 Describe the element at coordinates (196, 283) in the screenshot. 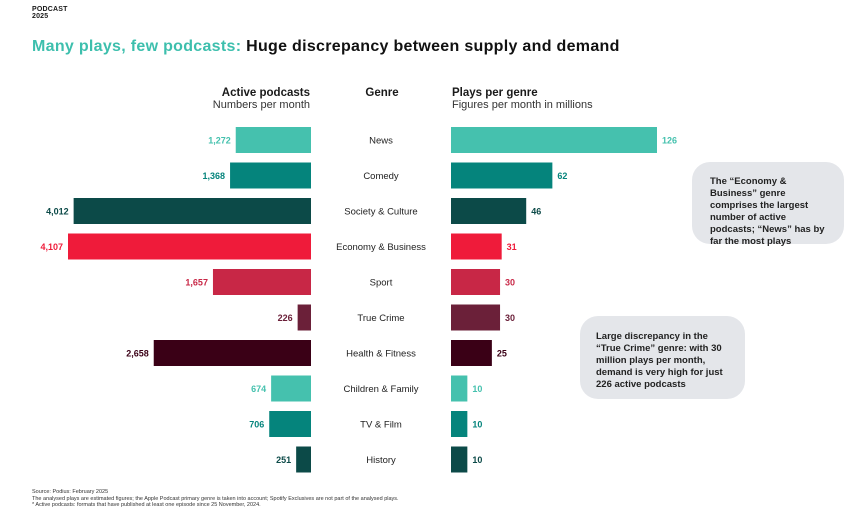

I see `left-value-label-sport: 1,657` at that location.